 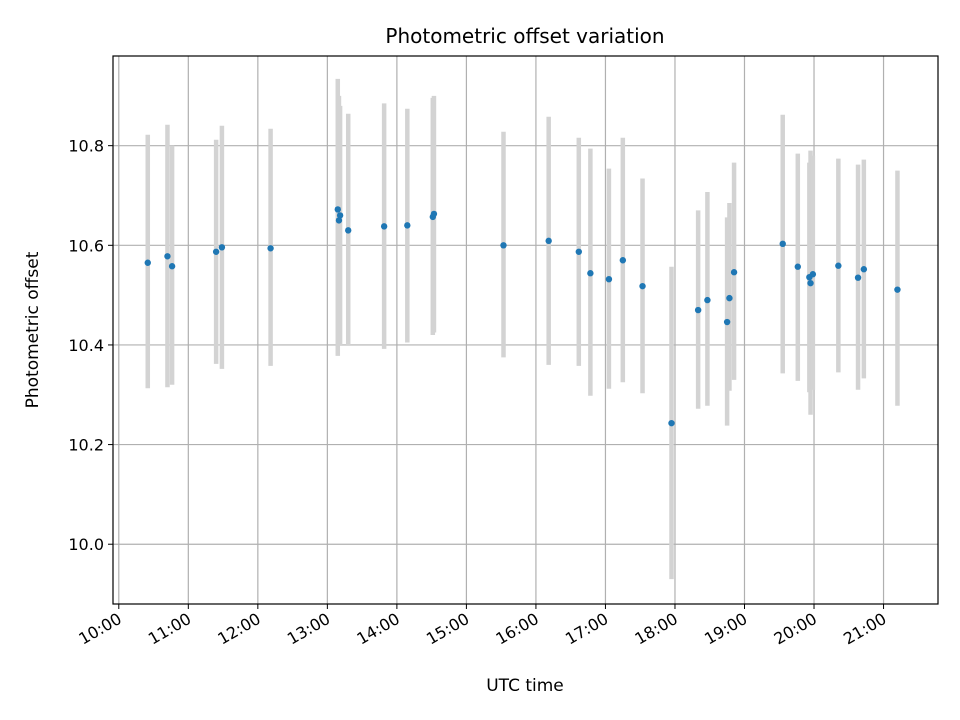 I want to click on y-tick-label: 10.6, so click(x=86, y=245).